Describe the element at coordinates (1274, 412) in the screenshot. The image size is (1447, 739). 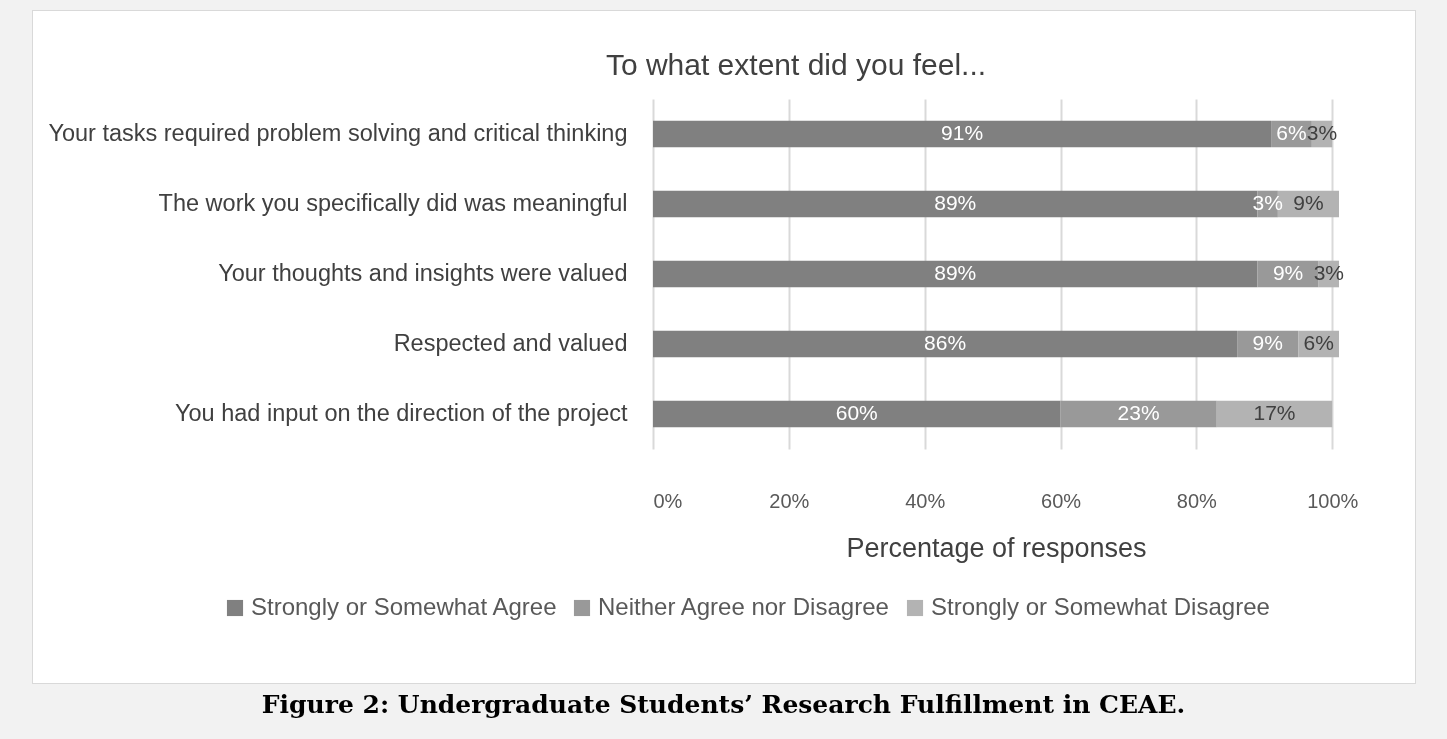
I see `data-label: 17%` at that location.